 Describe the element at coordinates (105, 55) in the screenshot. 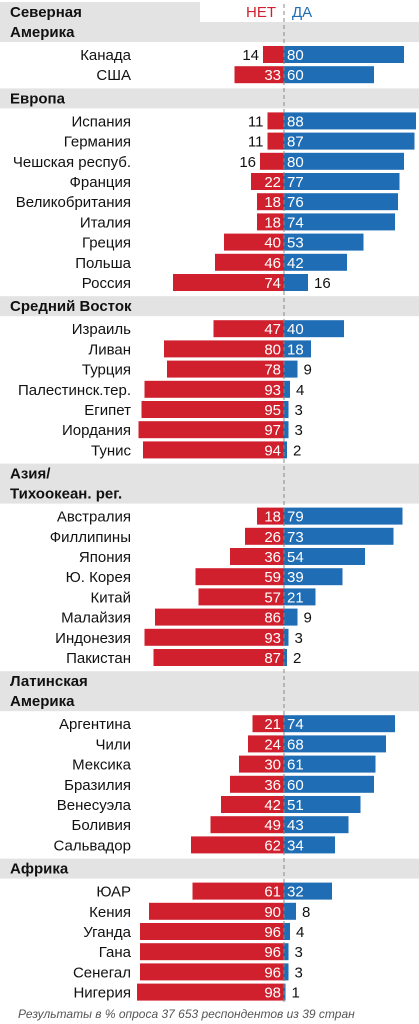

I see `country-label: Канада` at that location.